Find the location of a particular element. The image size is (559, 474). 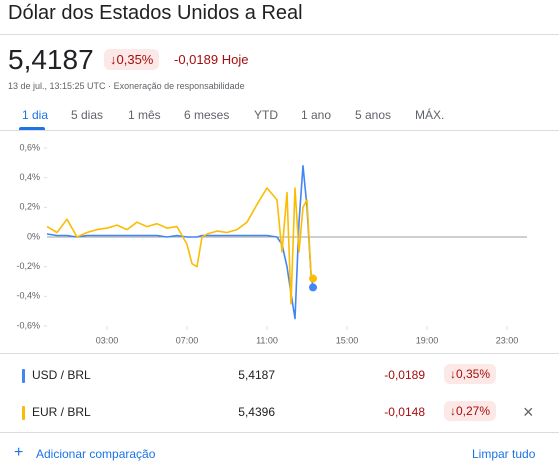

price: 5,4187 is located at coordinates (51, 59).